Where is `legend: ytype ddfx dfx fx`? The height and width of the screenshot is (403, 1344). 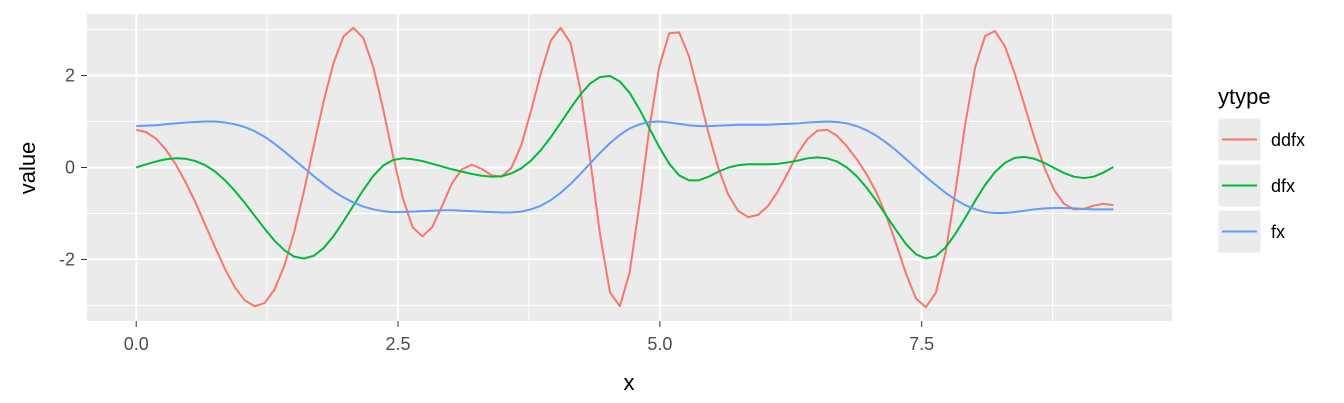
legend: ytype ddfx dfx fx is located at coordinates (1261, 169).